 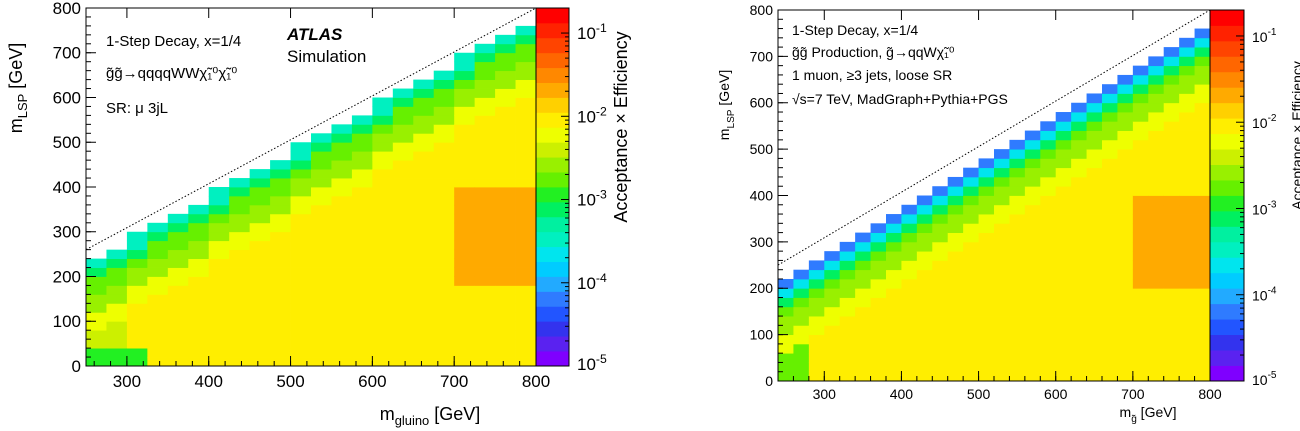 What do you see at coordinates (67, 187) in the screenshot?
I see `y-tick-label: 400` at bounding box center [67, 187].